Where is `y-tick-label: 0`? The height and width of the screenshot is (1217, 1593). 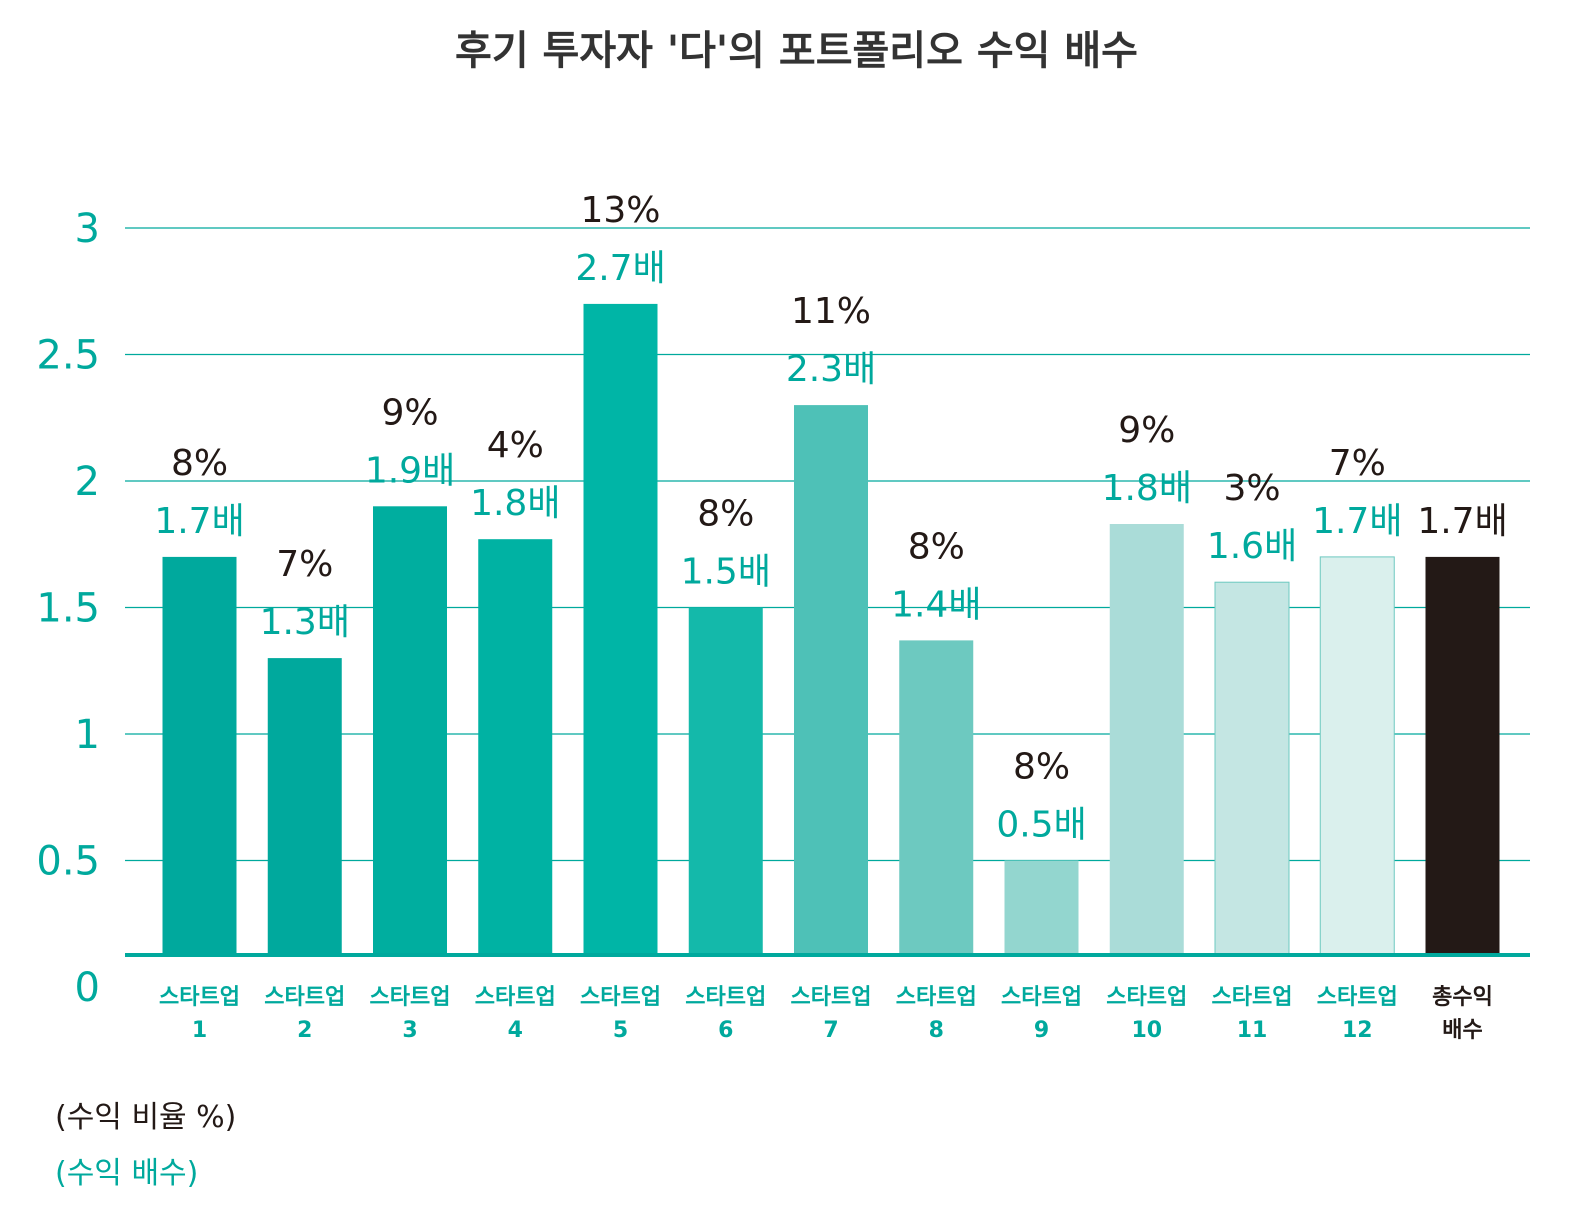
y-tick-label: 0 is located at coordinates (87, 988).